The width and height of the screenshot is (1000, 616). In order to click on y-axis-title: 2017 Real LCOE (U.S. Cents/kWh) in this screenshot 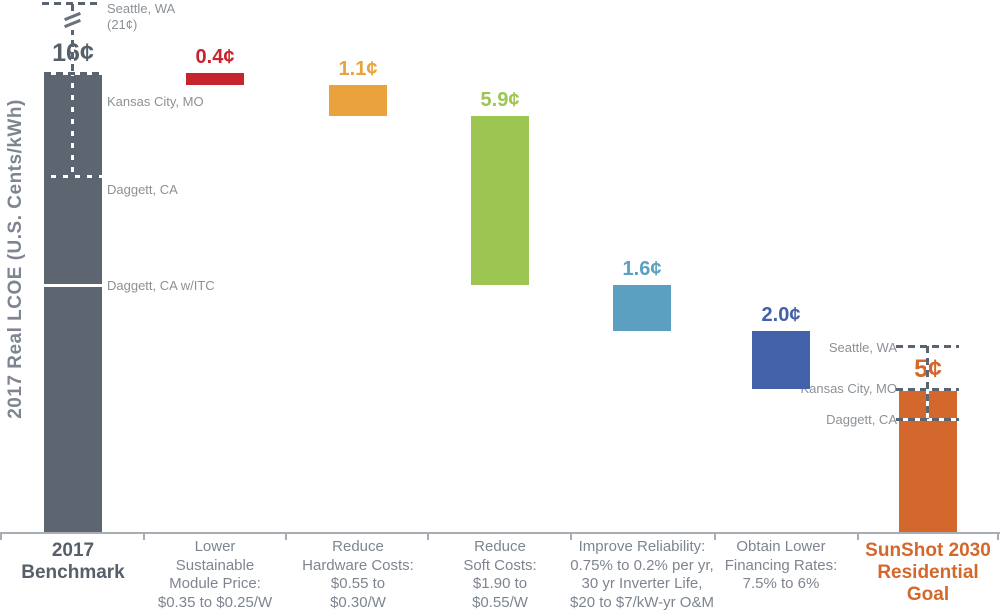, I will do `click(15, 259)`.